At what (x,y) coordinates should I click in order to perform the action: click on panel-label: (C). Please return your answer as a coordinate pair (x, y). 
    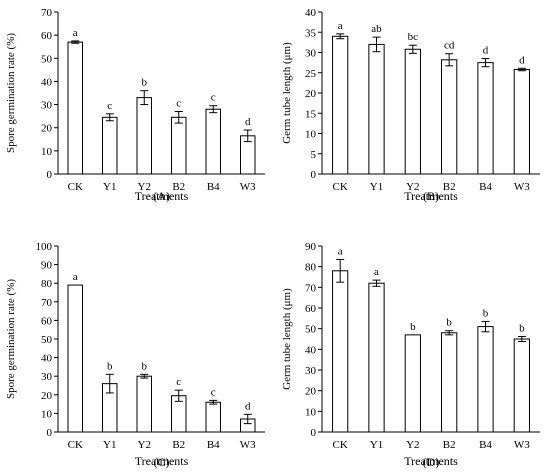
    Looking at the image, I should click on (162, 462).